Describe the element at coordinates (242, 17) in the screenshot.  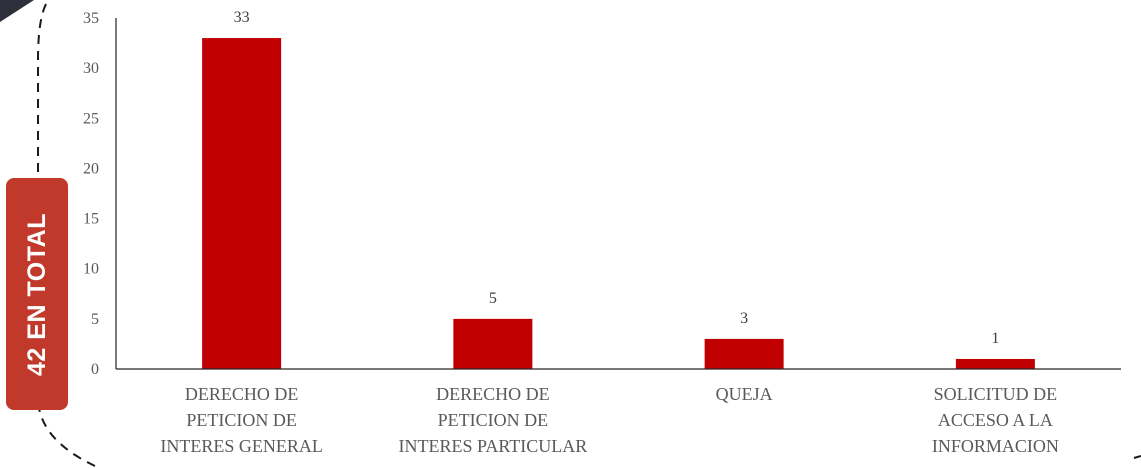
I see `data-label: 33` at that location.